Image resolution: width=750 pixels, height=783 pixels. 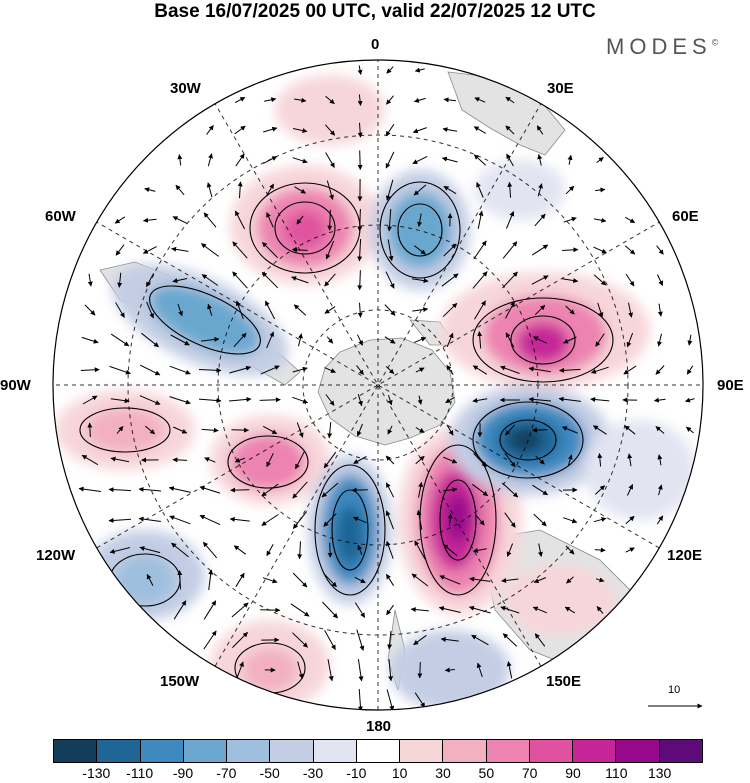 What do you see at coordinates (674, 690) in the screenshot?
I see `reference-vector-label: 10` at bounding box center [674, 690].